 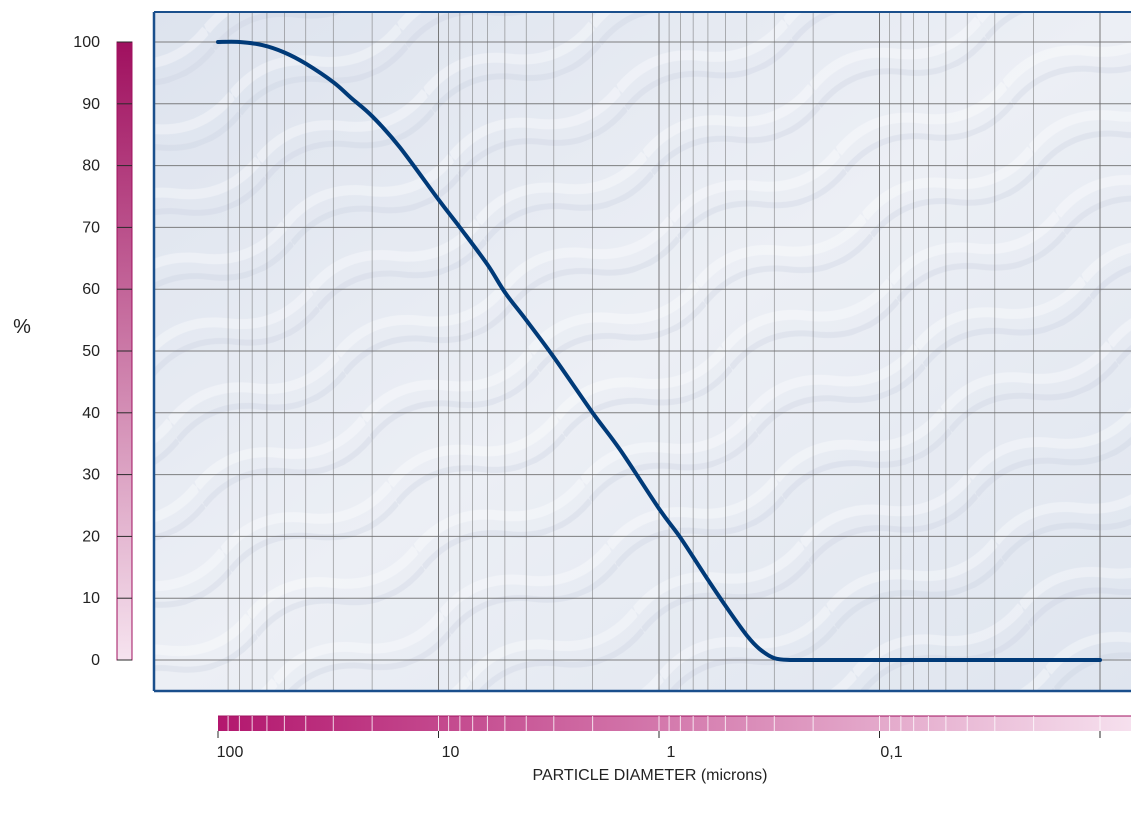 I want to click on y-tick-label: 50, so click(x=91, y=351).